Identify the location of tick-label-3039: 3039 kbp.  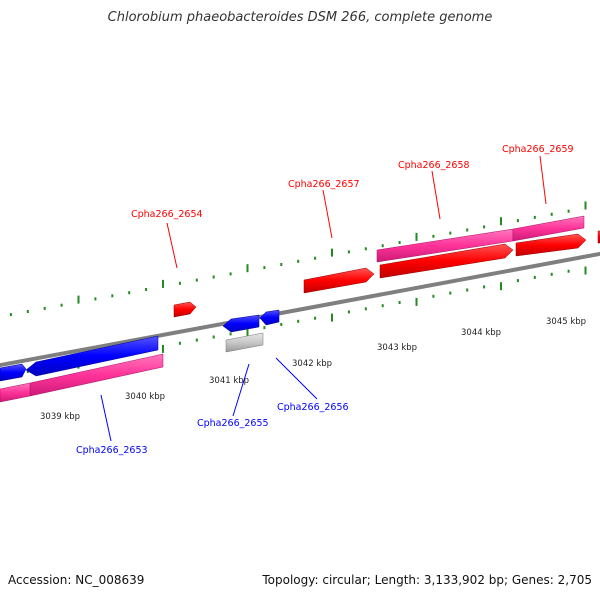
(60, 417).